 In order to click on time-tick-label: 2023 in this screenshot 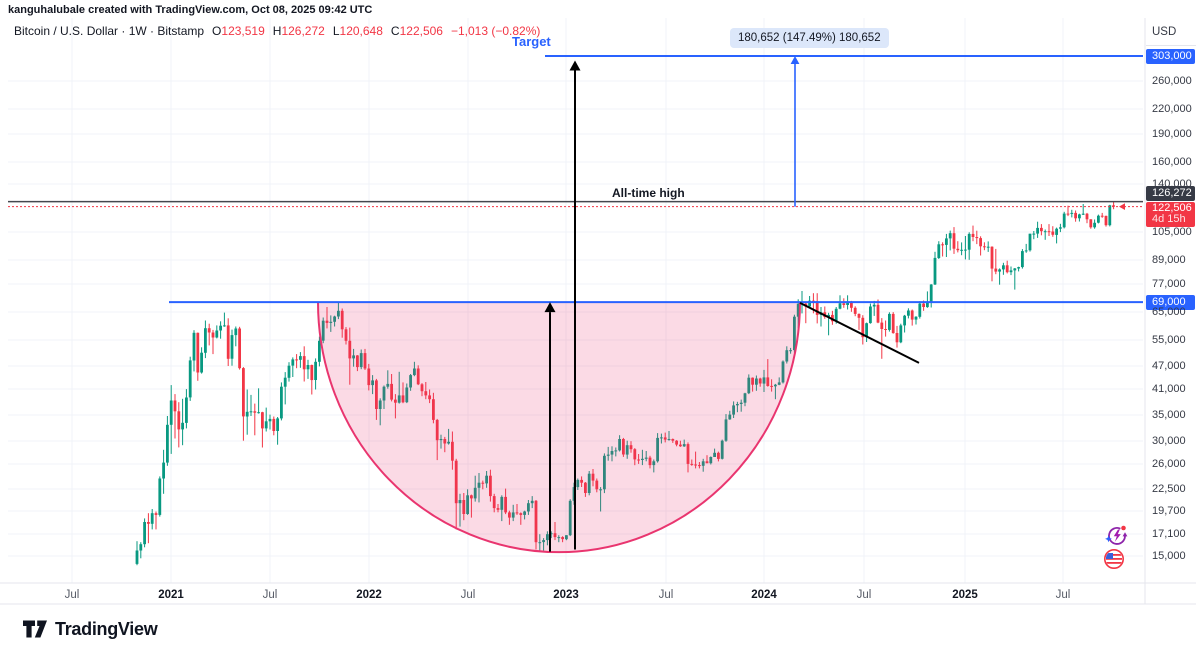, I will do `click(566, 595)`.